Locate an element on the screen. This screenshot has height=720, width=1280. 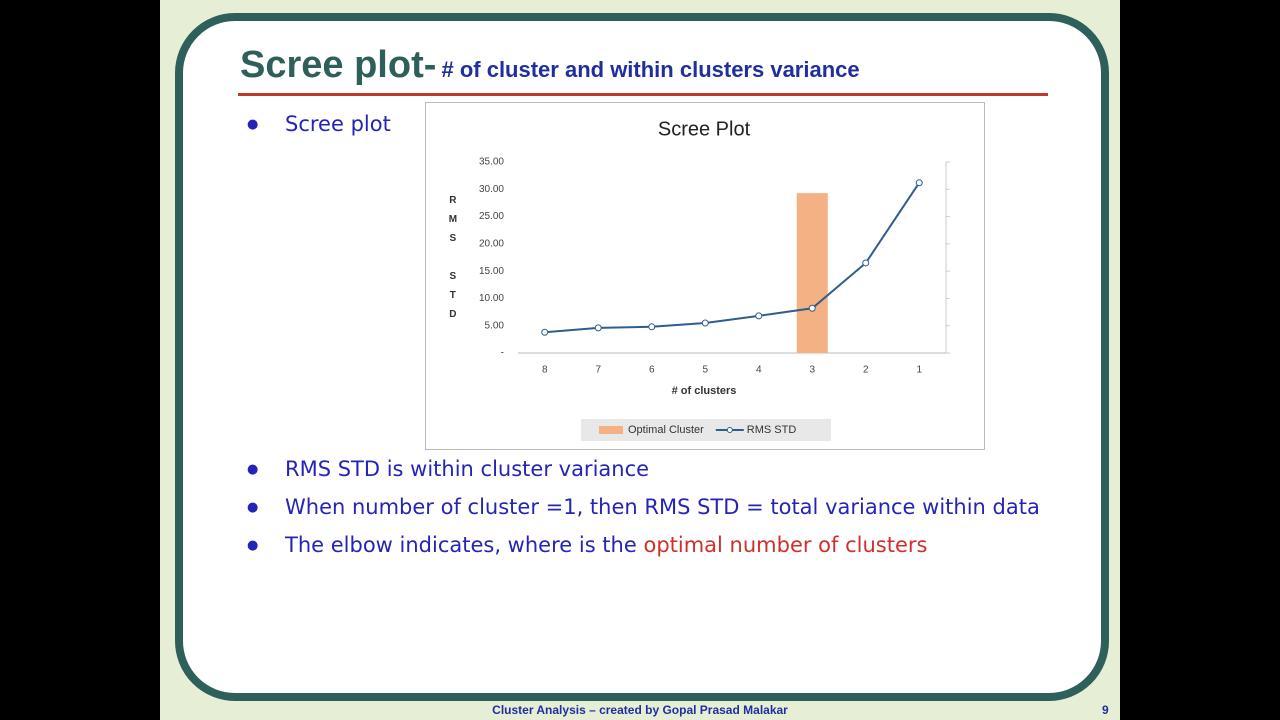
legend-box is located at coordinates (706, 430).